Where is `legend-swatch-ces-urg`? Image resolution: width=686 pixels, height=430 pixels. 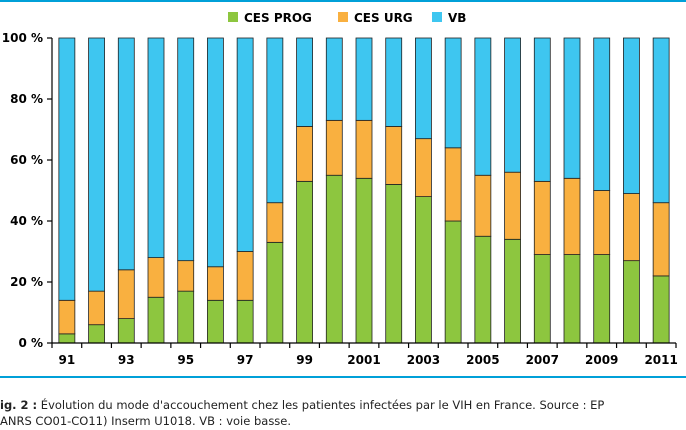
legend-swatch-ces-urg is located at coordinates (343, 17).